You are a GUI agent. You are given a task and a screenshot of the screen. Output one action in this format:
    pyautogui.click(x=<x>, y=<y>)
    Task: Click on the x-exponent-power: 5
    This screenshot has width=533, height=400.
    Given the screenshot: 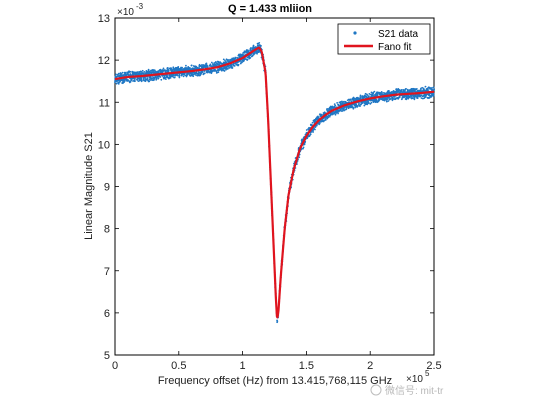 What is the action you would take?
    pyautogui.click(x=427, y=373)
    